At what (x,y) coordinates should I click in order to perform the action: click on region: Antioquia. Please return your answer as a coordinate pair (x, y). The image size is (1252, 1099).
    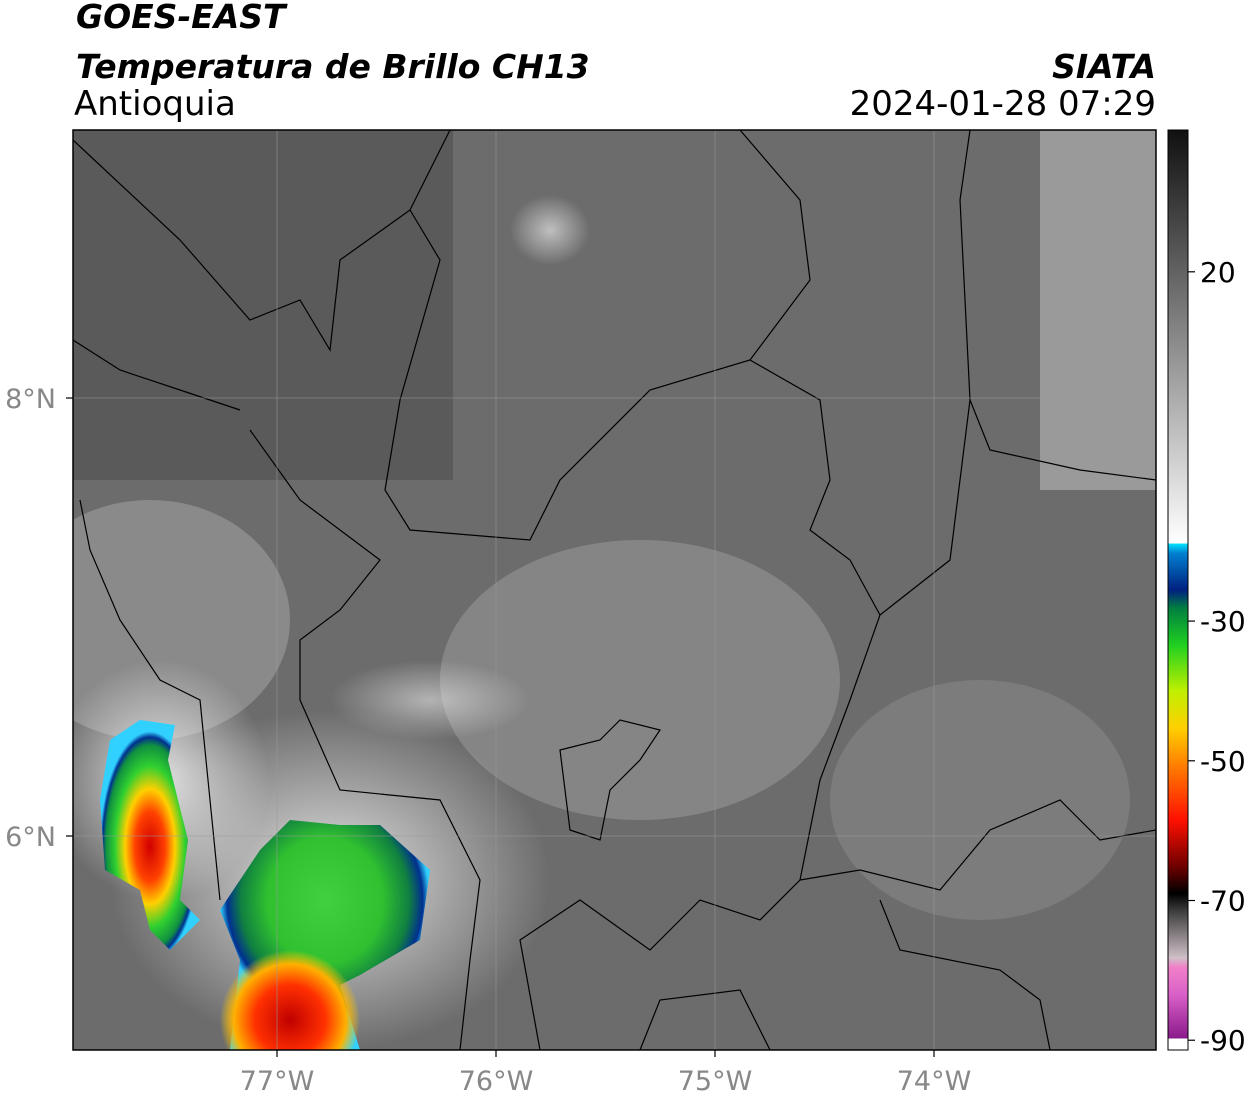
    Looking at the image, I should click on (155, 104).